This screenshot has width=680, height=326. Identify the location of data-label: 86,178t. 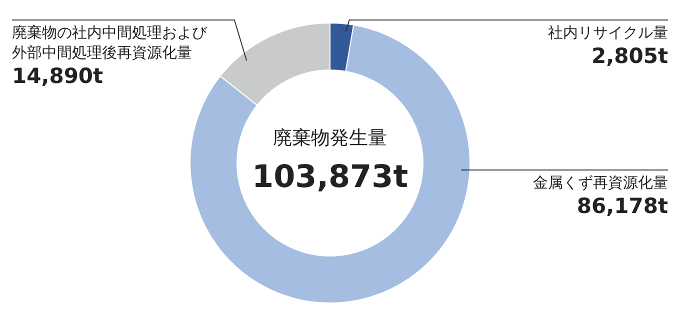
(622, 206).